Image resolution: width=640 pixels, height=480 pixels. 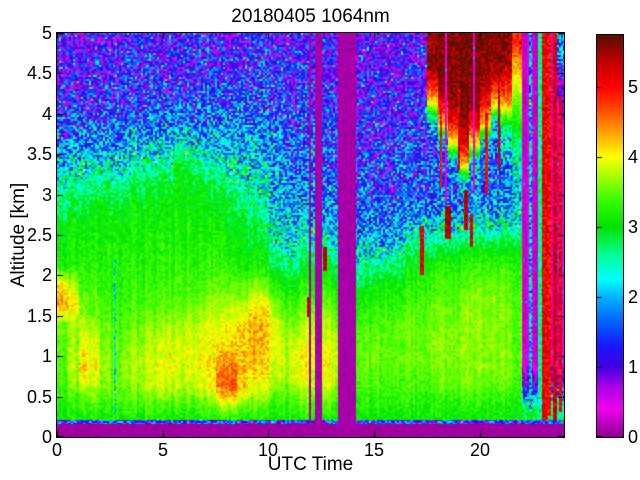 I want to click on y-tick-label: 4, so click(x=46, y=114).